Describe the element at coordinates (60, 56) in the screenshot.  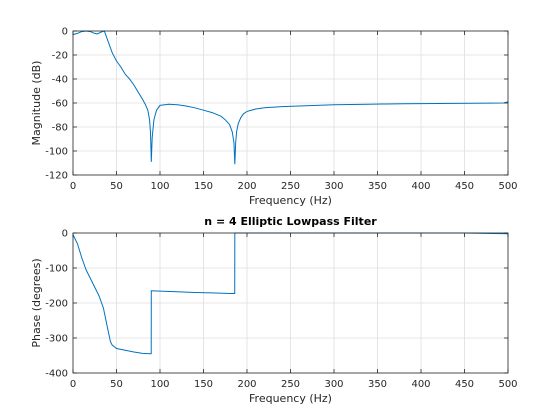
I see `magnitude-y-tick-label: -20` at that location.